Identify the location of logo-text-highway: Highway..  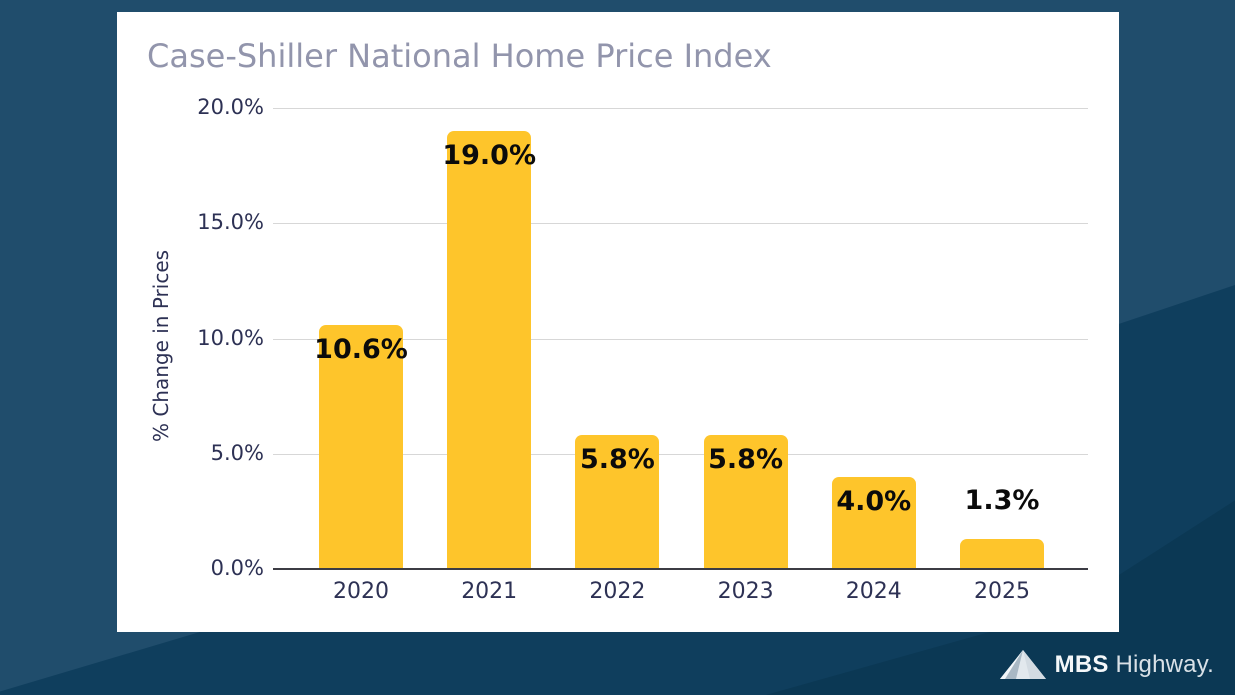
(1164, 664).